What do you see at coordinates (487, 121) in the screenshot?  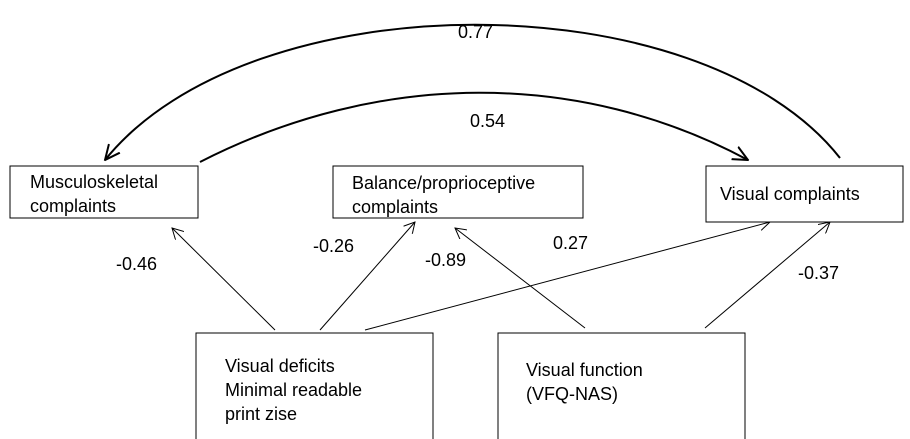 I see `edge-label: 0.54` at bounding box center [487, 121].